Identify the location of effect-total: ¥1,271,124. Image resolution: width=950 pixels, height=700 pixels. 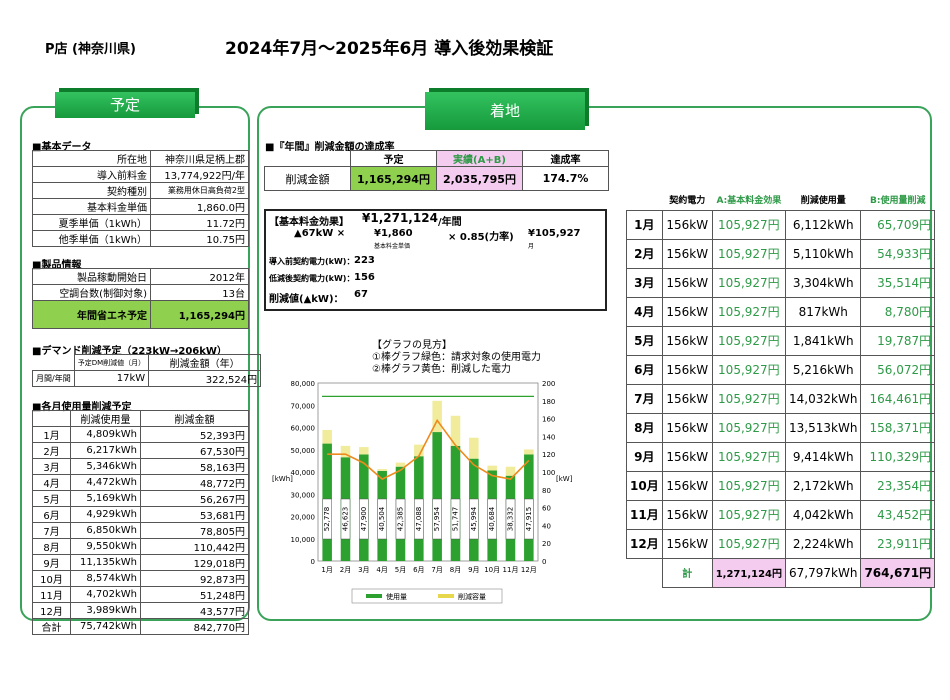
(400, 218).